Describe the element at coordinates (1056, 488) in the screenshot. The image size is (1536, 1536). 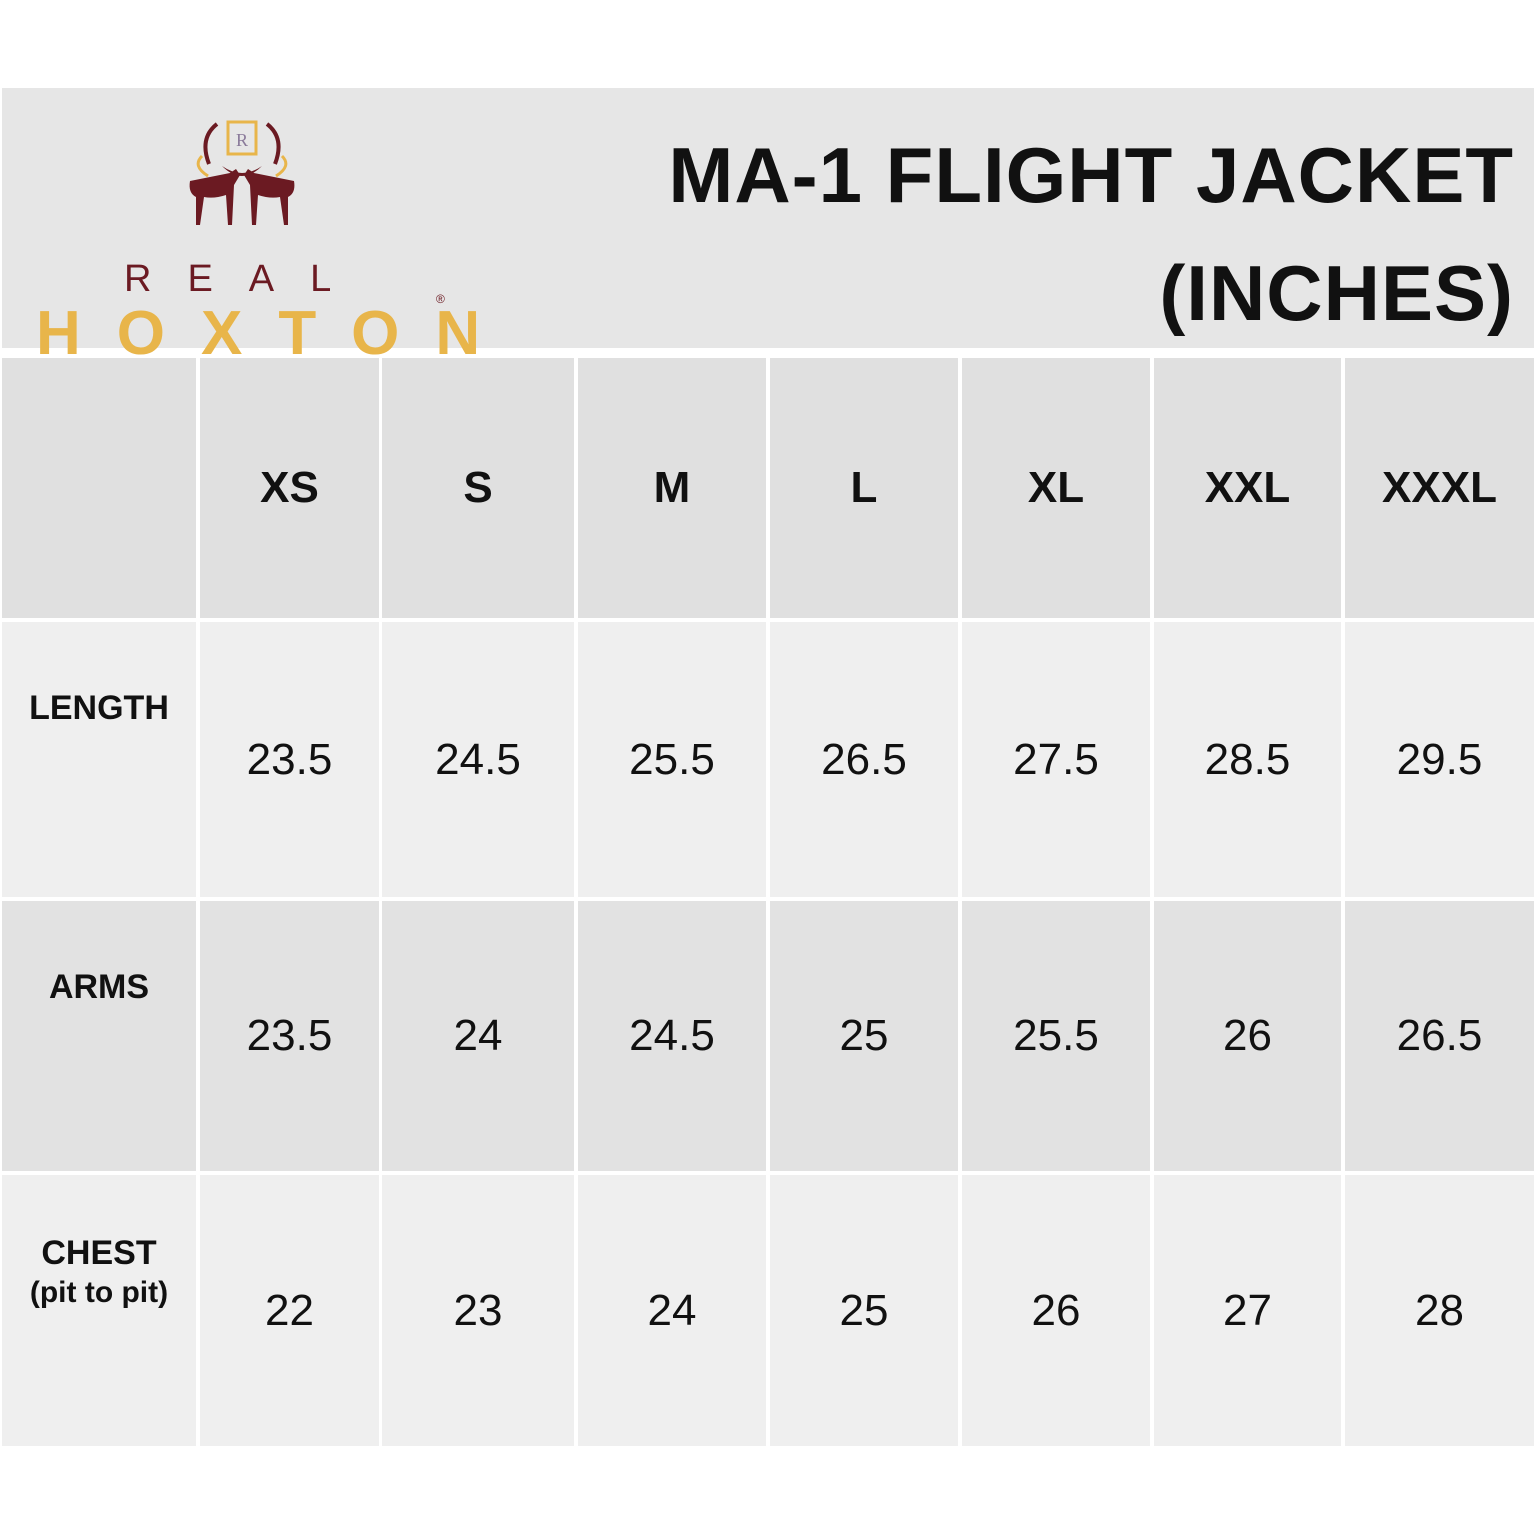
I see `size-header: XL` at that location.